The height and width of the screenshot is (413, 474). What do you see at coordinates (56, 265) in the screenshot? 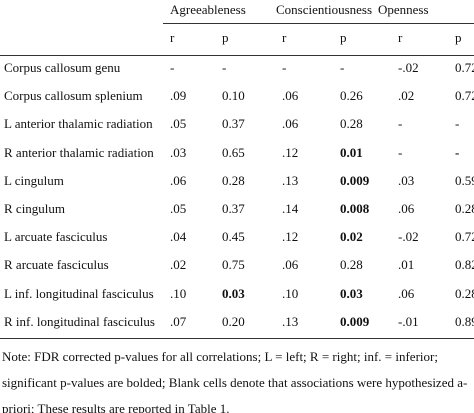
I see `row-label: R arcuate fasciculus` at bounding box center [56, 265].